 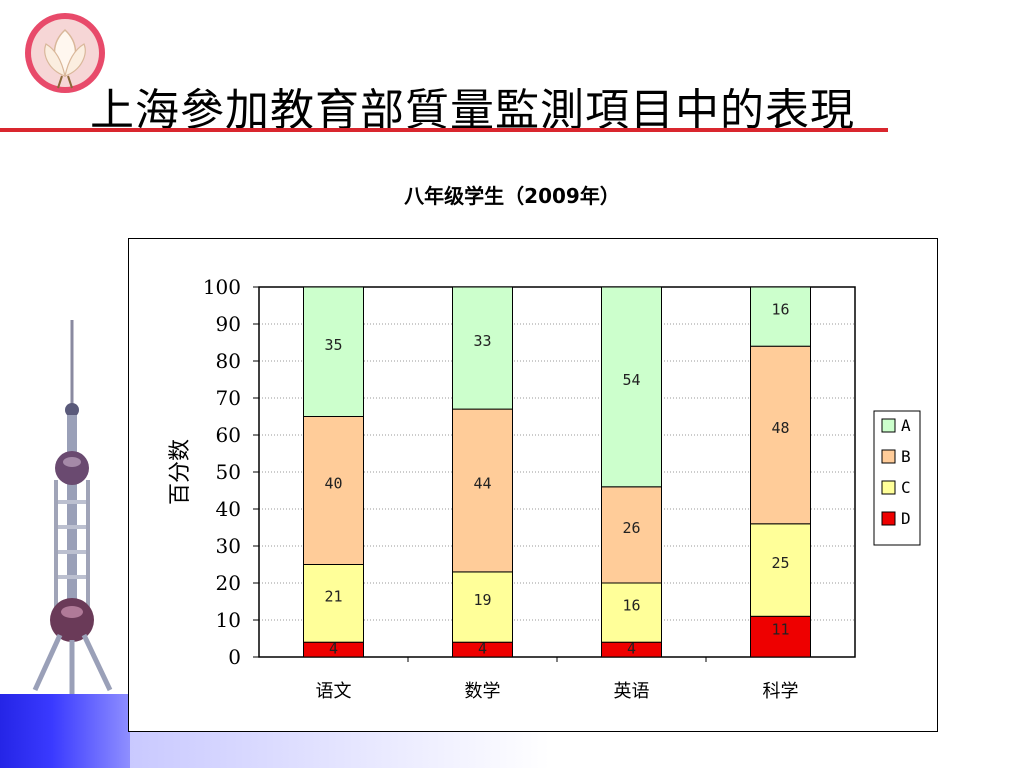 I want to click on y-tick-label: 80, so click(x=228, y=361).